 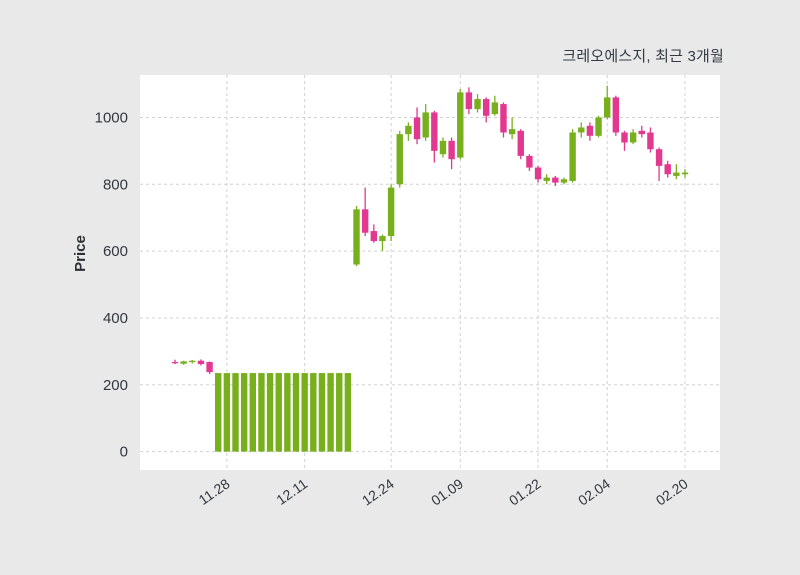 I want to click on x-tick-label: 12.11, so click(x=291, y=491).